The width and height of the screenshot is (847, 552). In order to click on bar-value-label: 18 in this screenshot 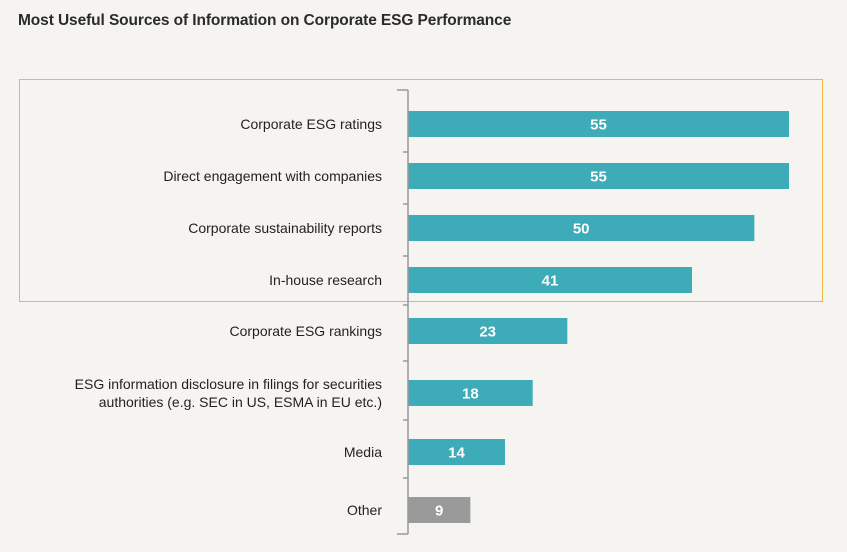, I will do `click(470, 394)`.